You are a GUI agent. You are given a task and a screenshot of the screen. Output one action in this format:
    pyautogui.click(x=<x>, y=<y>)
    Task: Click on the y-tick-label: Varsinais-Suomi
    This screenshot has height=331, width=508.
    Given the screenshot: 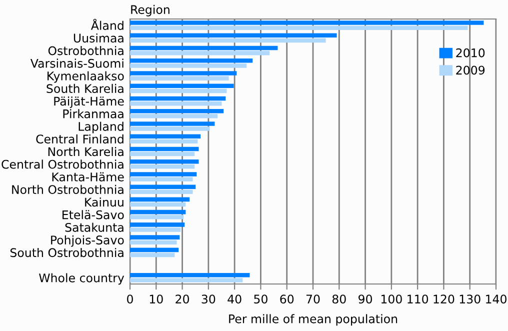 What is the action you would take?
    pyautogui.click(x=77, y=63)
    